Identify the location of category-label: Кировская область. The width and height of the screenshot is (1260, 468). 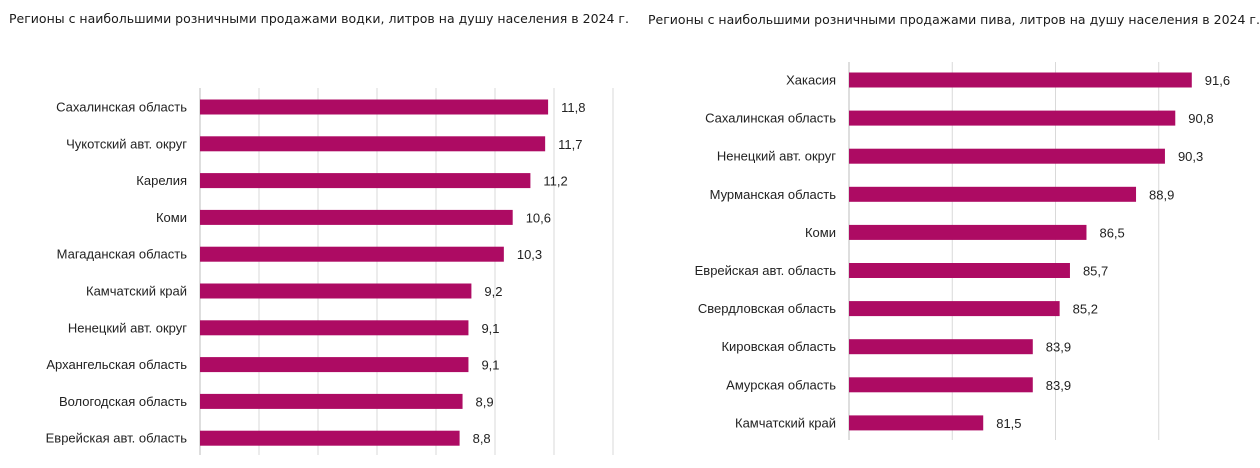
(778, 346).